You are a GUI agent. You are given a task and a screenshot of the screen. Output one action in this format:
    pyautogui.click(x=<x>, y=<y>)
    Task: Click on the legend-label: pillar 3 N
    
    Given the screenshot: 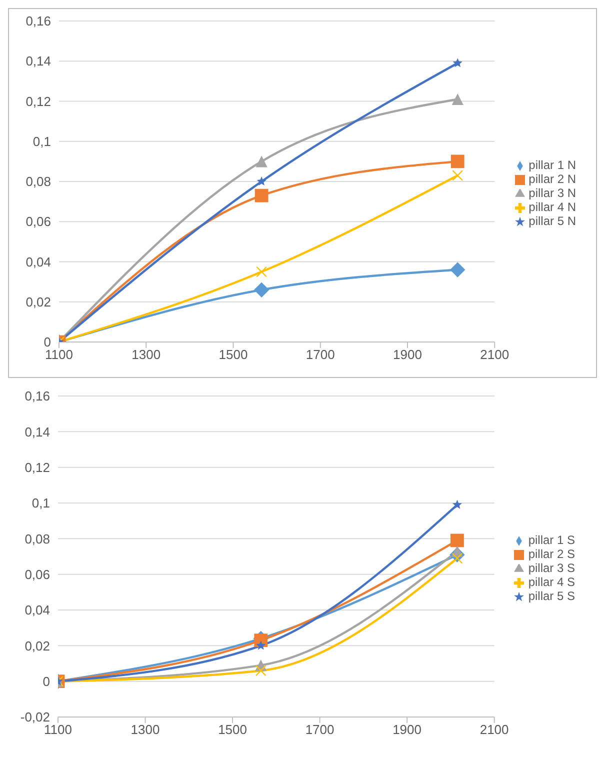 What is the action you would take?
    pyautogui.click(x=552, y=193)
    